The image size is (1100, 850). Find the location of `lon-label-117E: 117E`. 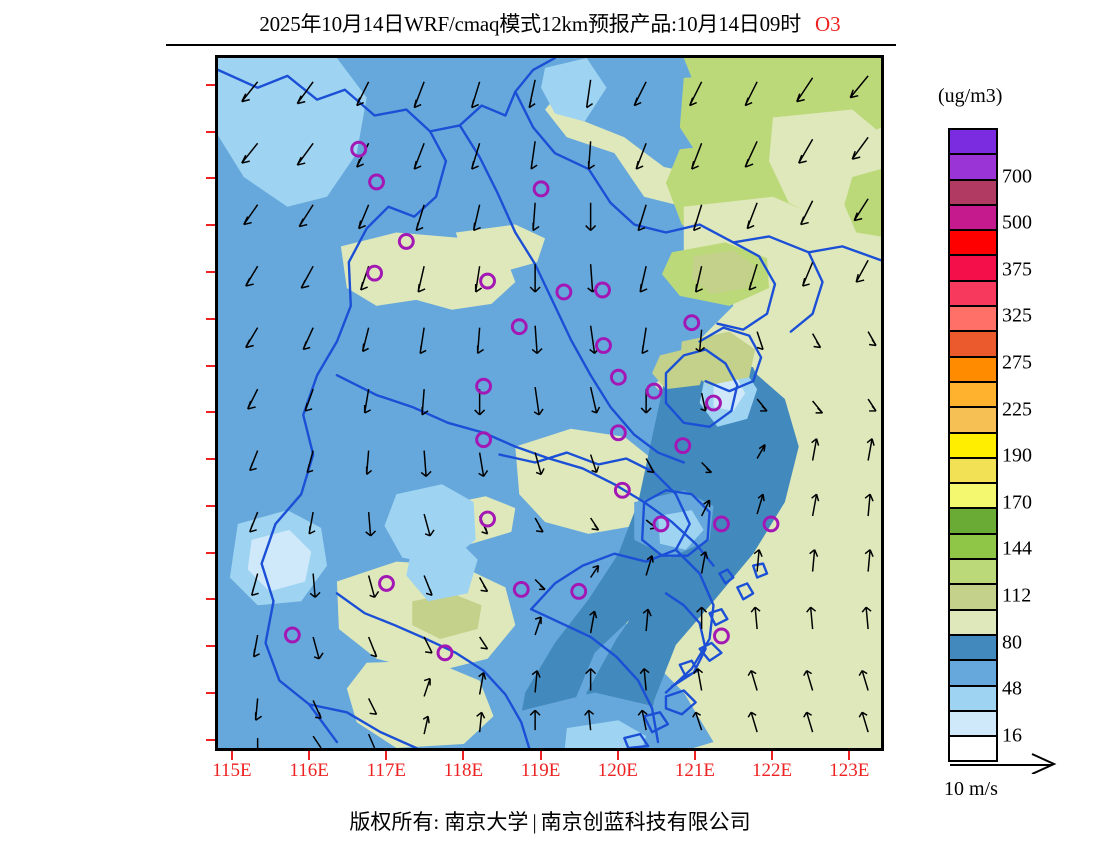

lon-label-117E: 117E is located at coordinates (386, 770).